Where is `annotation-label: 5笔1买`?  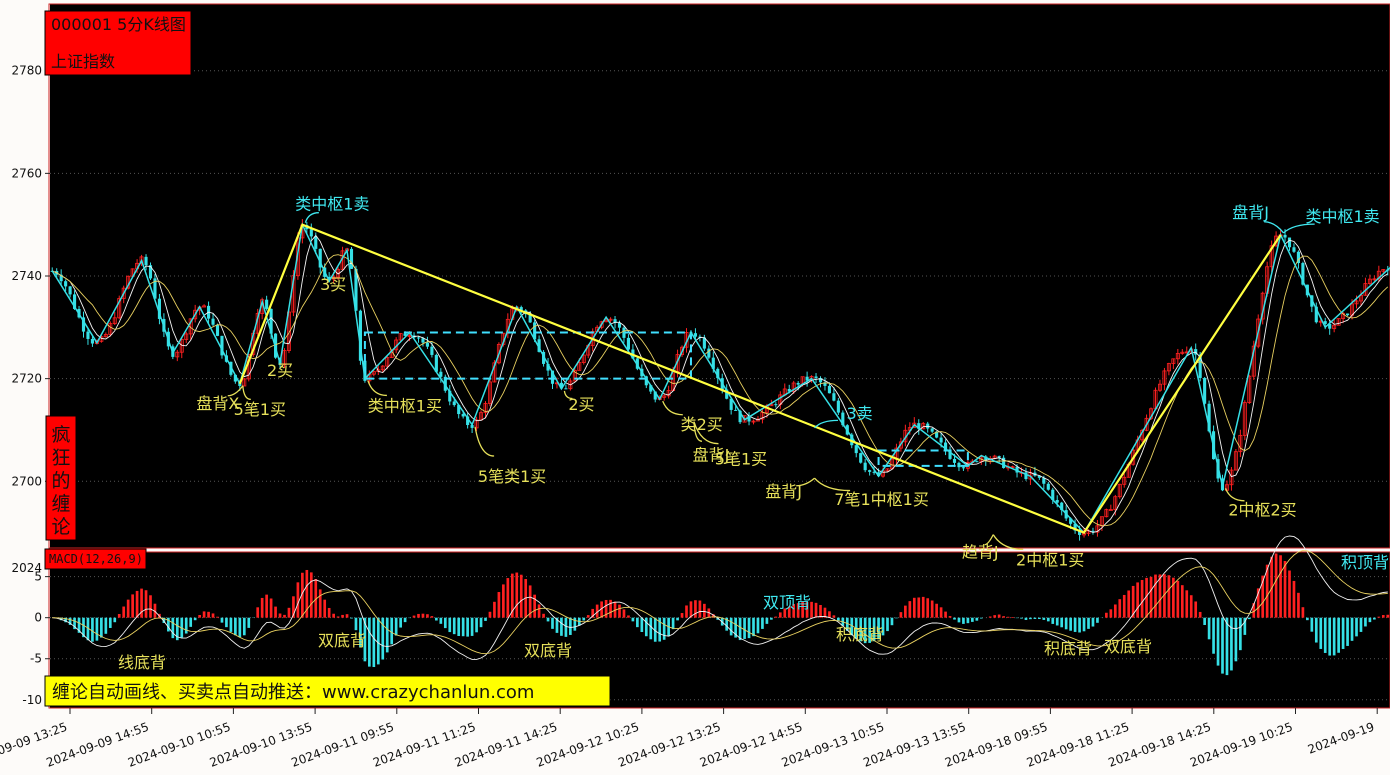 annotation-label: 5笔1买 is located at coordinates (260, 409).